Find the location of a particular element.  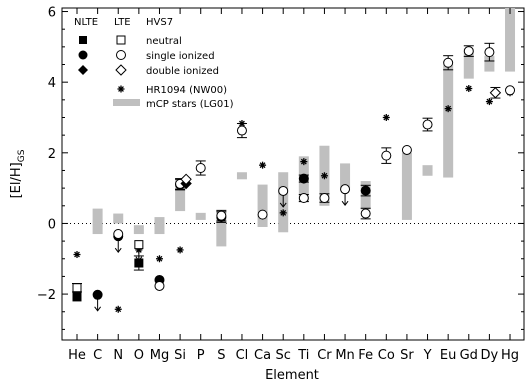

legend-neutral-nlte-marker is located at coordinates (83, 40).